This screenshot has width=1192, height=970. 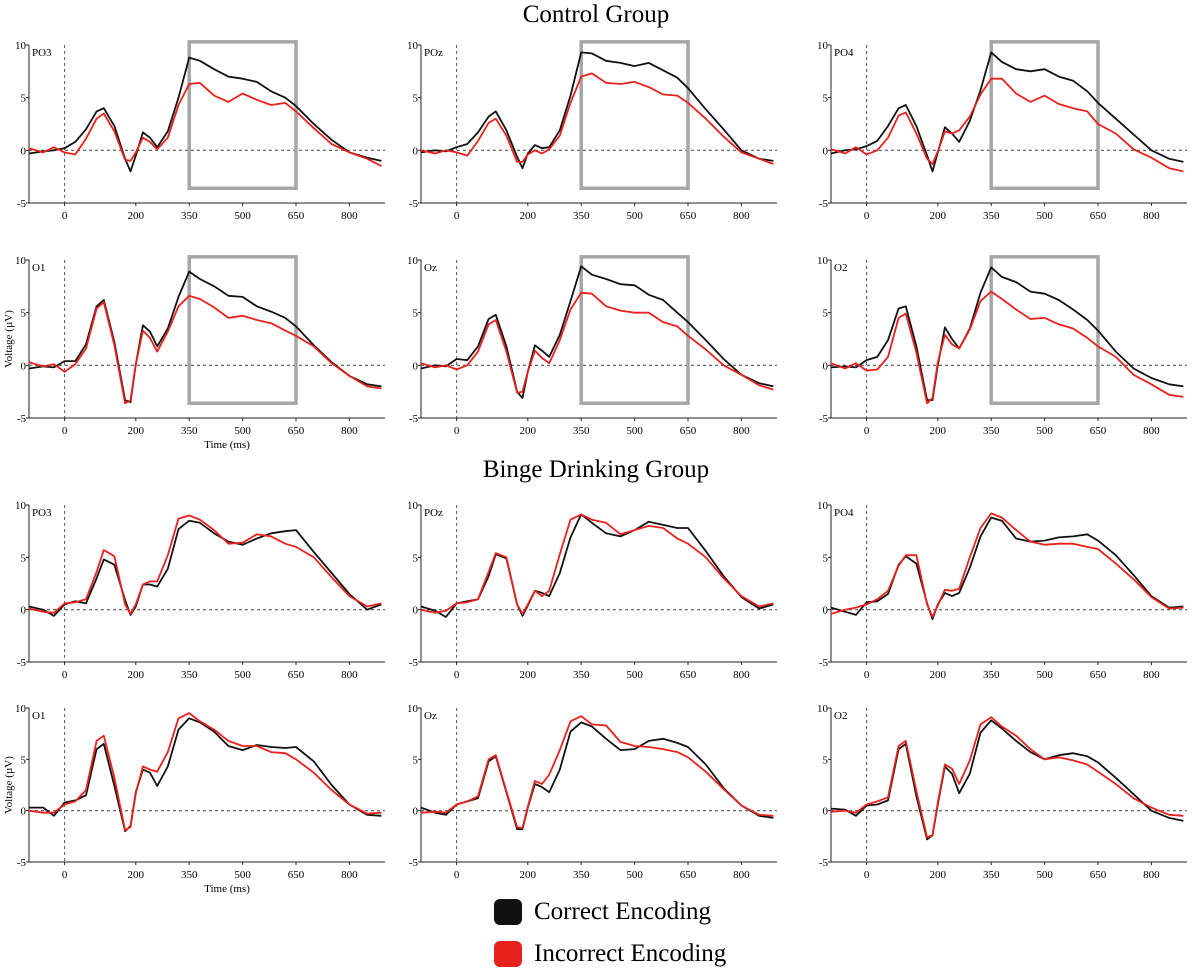 I want to click on electrode-label: PO4, so click(x=844, y=53).